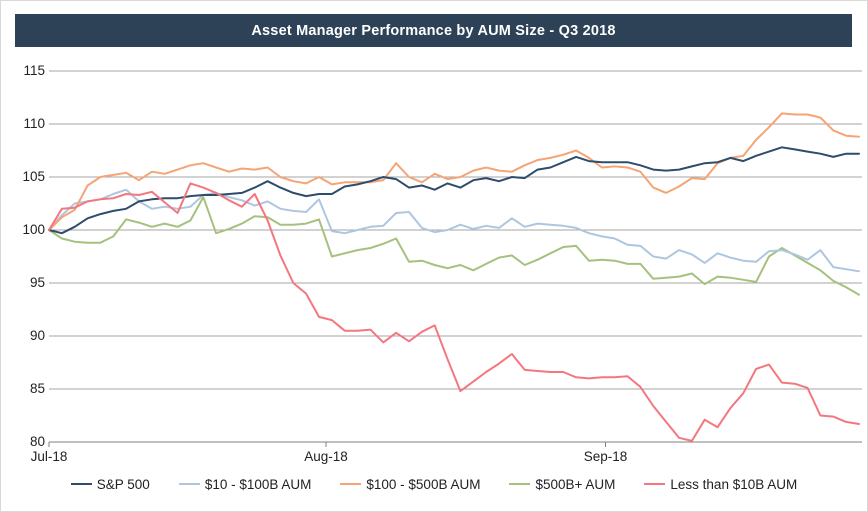 This screenshot has width=868, height=512. I want to click on legend-item: S&P 500, so click(110, 484).